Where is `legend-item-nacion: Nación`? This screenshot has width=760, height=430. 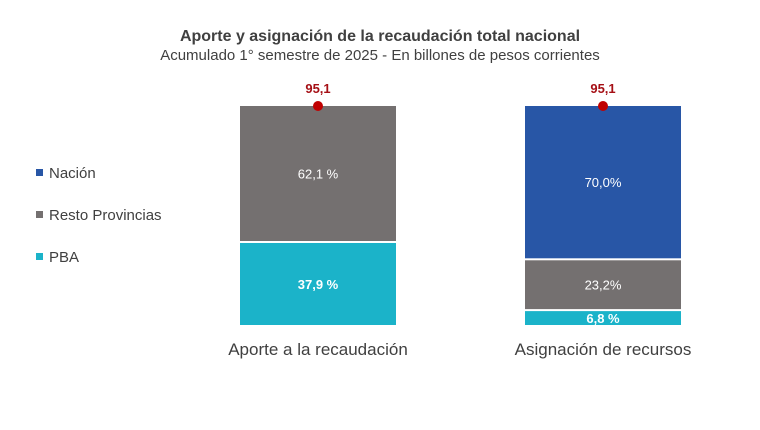 legend-item-nacion: Nación is located at coordinates (66, 173).